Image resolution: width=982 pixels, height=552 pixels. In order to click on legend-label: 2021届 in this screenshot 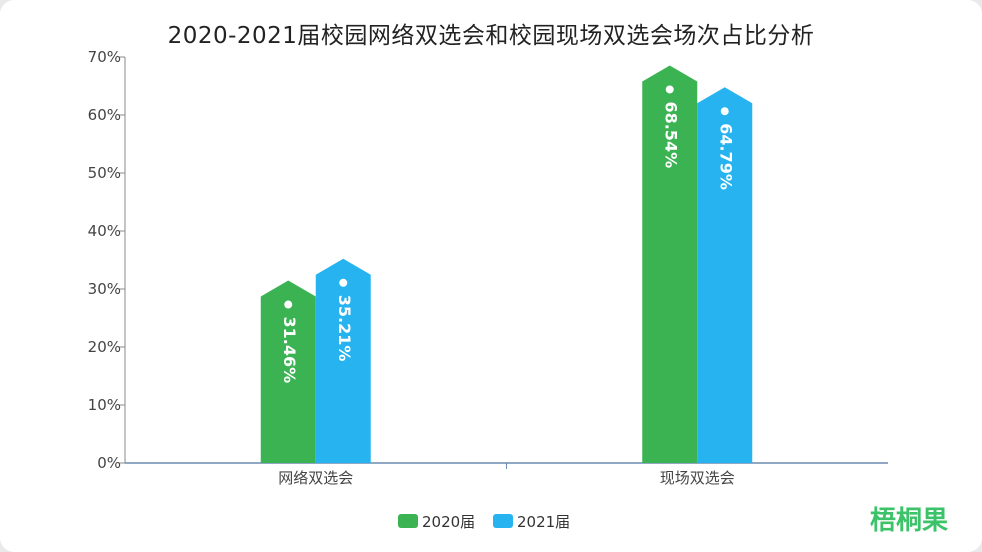, I will do `click(543, 522)`.